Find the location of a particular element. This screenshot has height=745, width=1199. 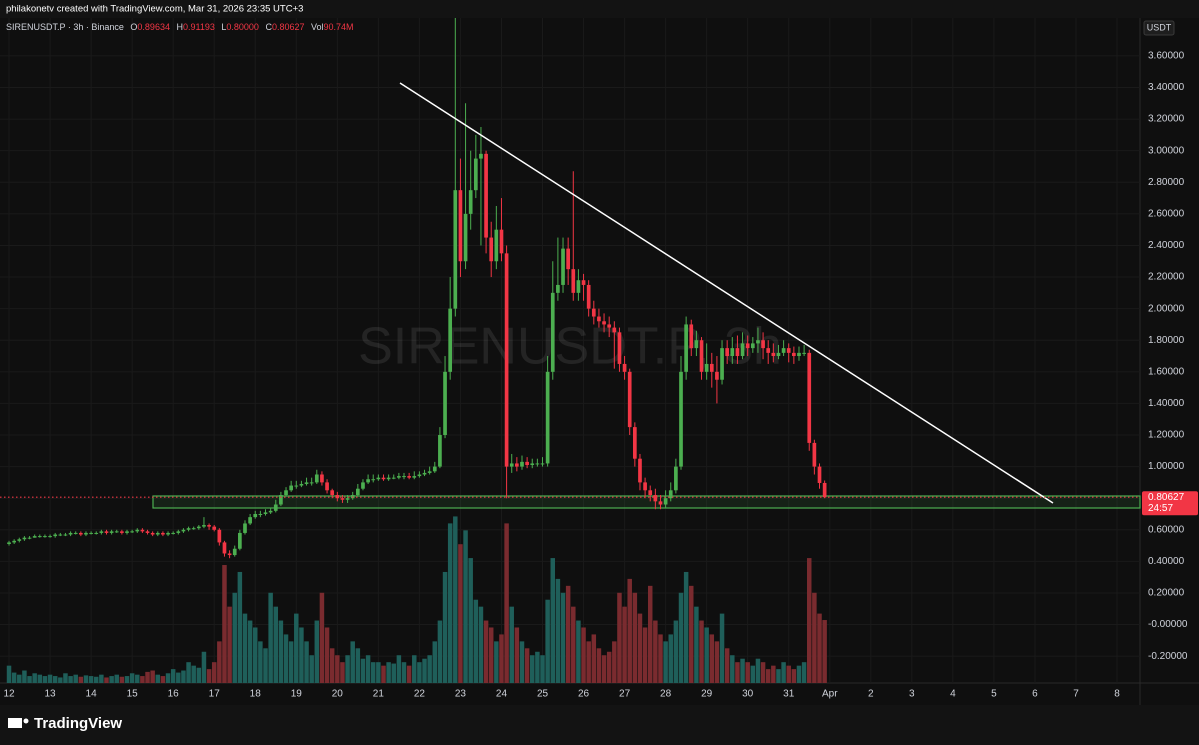

y-tick-label: 1.40000 is located at coordinates (1166, 403).